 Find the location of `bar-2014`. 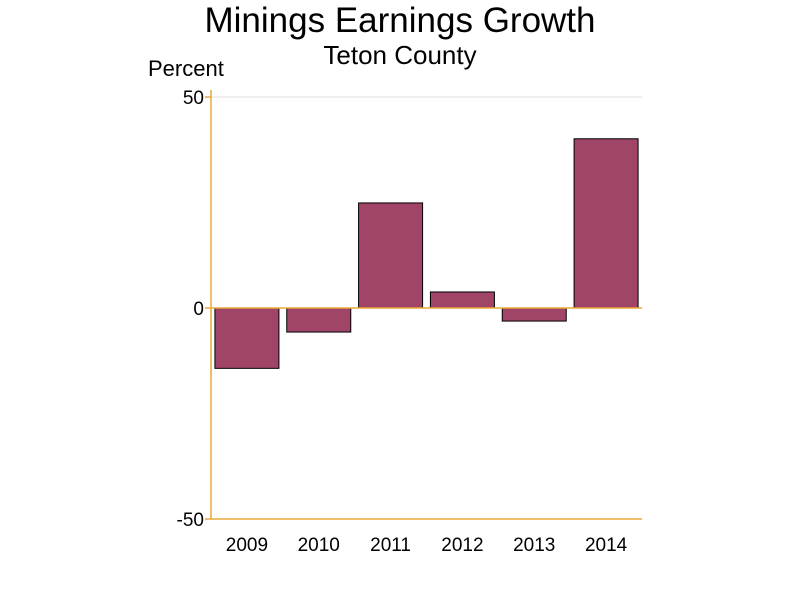

bar-2014 is located at coordinates (606, 223).